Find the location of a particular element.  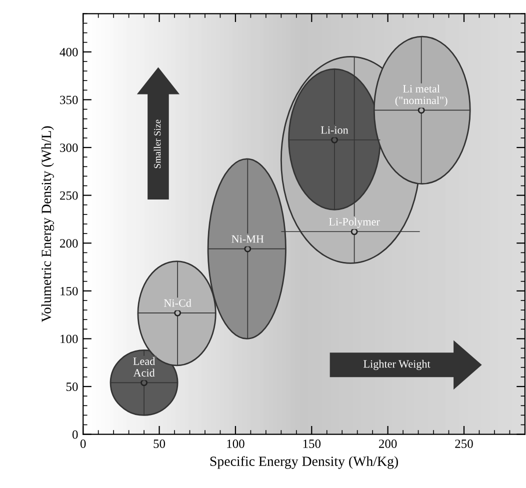

x-tick-label: 50 is located at coordinates (160, 444).